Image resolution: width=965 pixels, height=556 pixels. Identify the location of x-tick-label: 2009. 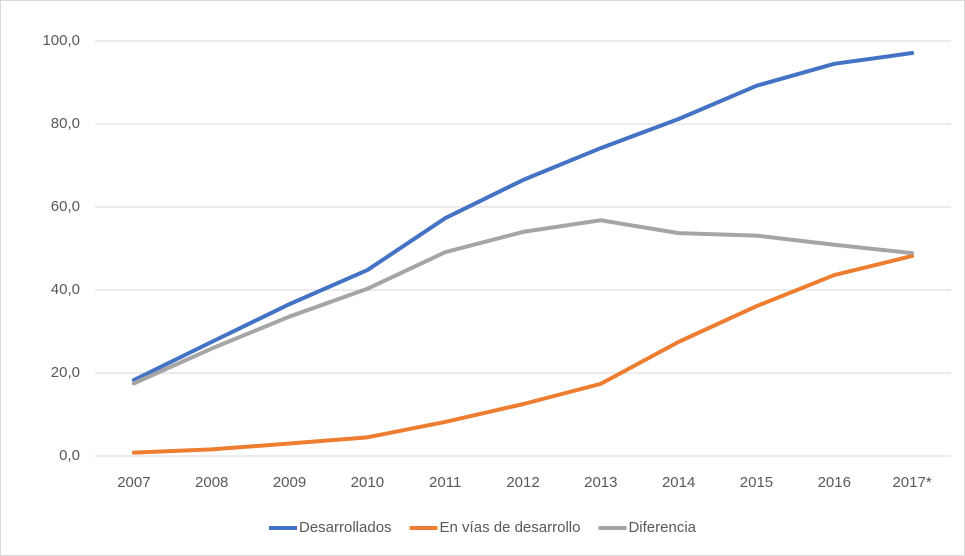
(289, 482).